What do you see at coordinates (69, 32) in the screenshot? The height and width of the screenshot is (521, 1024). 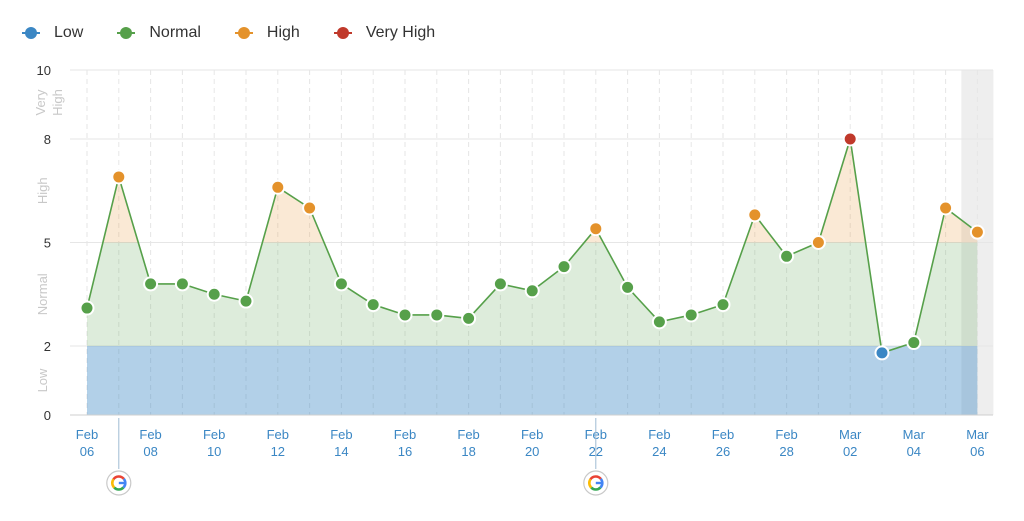 I see `legend-label: Low` at bounding box center [69, 32].